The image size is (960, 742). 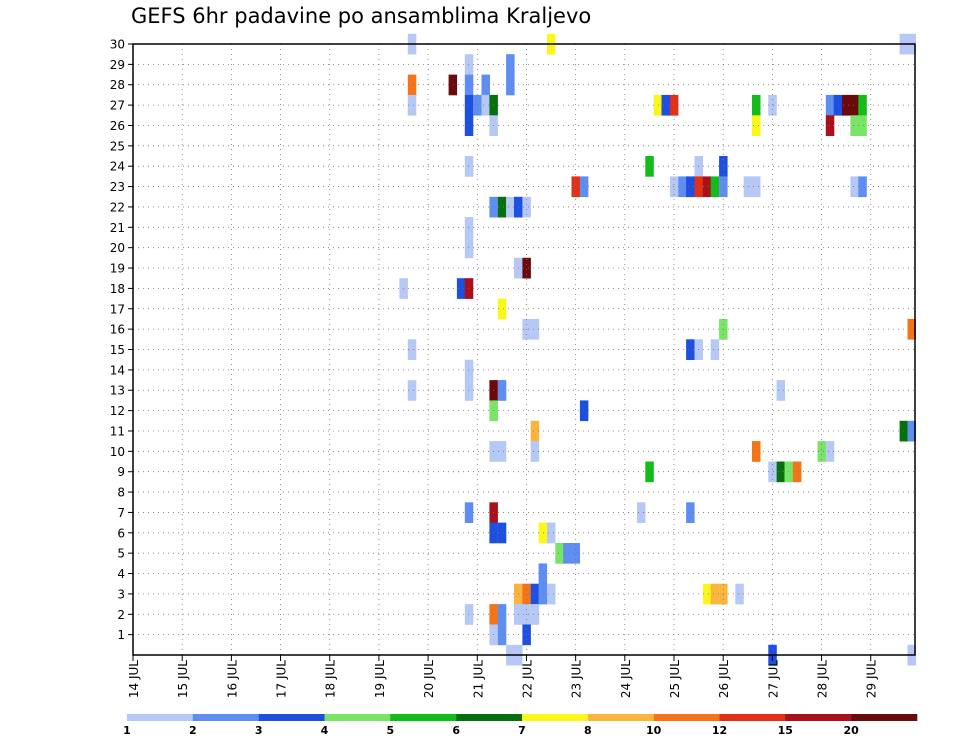 I want to click on x-tick-label: 19 JUL, so click(x=380, y=679).